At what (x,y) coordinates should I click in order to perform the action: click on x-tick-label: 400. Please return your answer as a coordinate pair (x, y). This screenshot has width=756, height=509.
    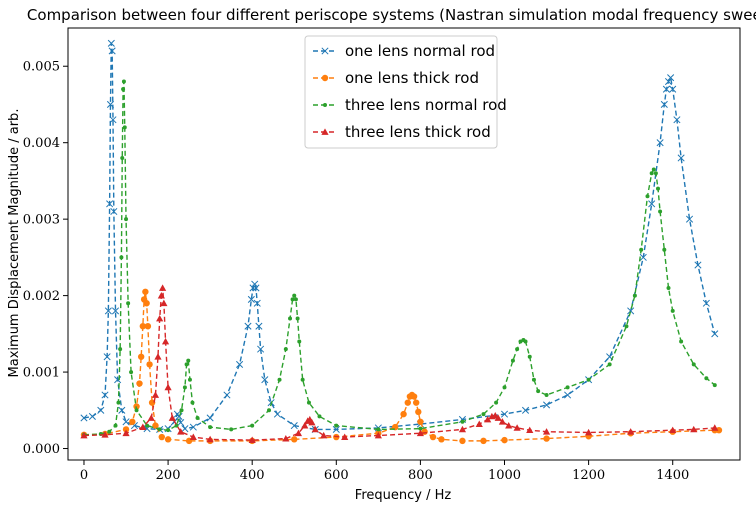
    Looking at the image, I should click on (252, 475).